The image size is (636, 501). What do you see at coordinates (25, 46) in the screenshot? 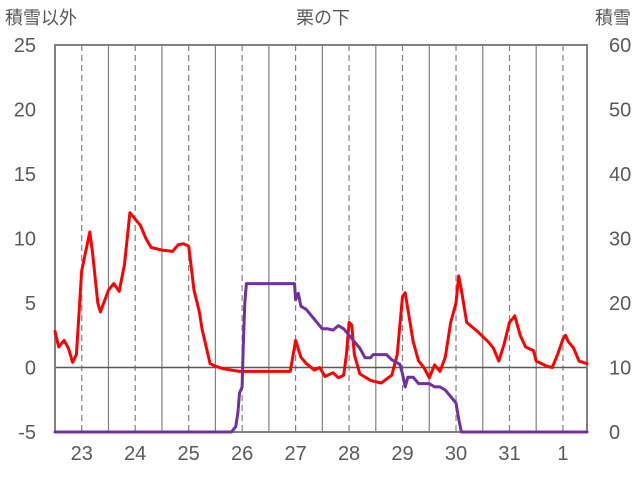
I see `left-tick-label: 25` at bounding box center [25, 46].